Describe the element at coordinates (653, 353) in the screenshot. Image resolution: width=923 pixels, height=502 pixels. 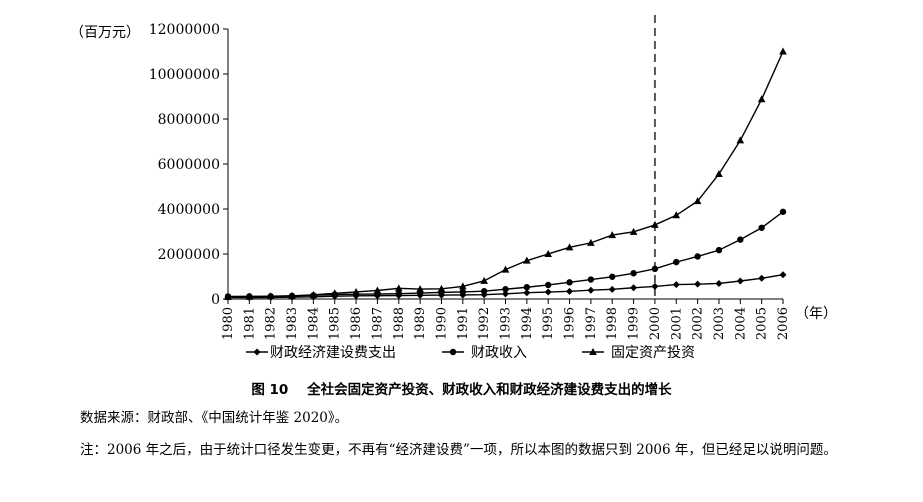
I see `legend-label: 固定资产投资` at that location.